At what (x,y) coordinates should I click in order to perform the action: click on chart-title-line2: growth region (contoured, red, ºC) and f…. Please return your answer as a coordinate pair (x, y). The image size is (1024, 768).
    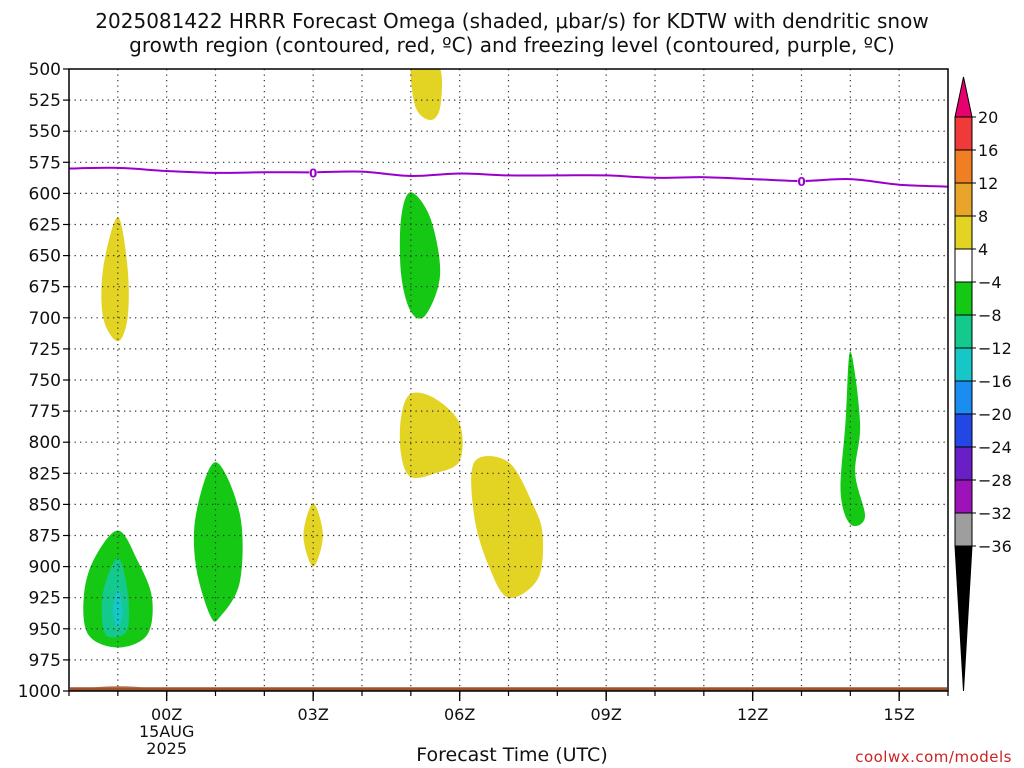
    Looking at the image, I should click on (512, 45).